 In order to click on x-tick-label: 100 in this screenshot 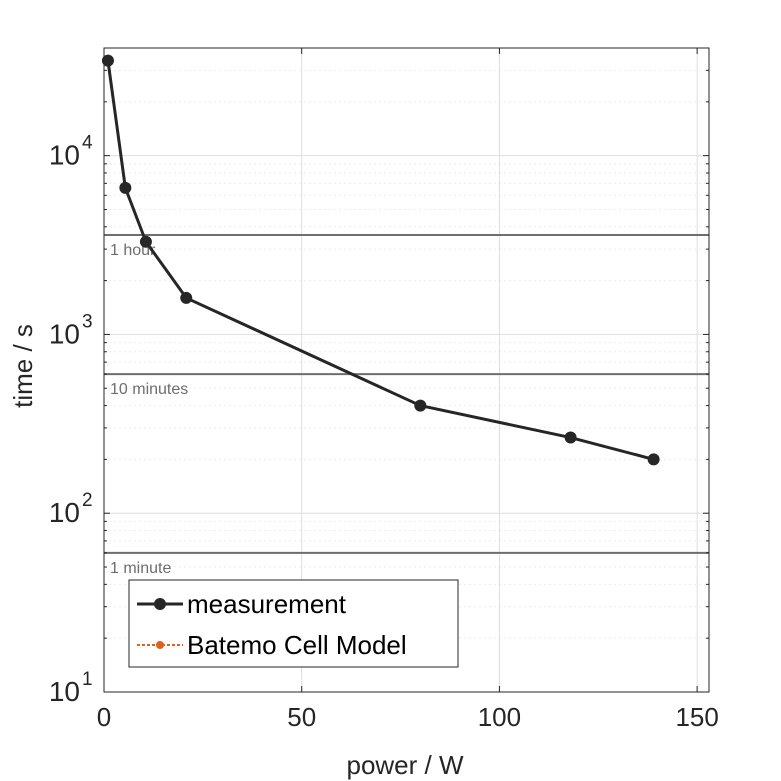, I will do `click(499, 717)`.